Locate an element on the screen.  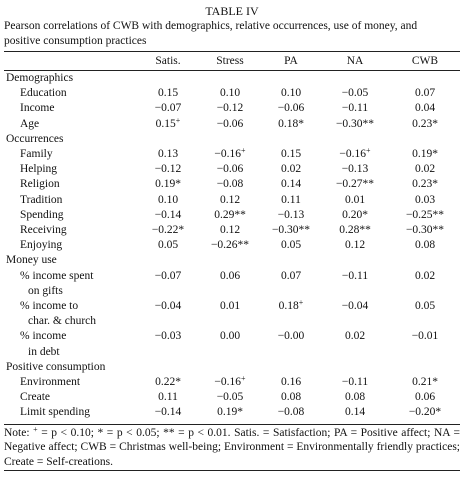
cell: 0.01 is located at coordinates (355, 199).